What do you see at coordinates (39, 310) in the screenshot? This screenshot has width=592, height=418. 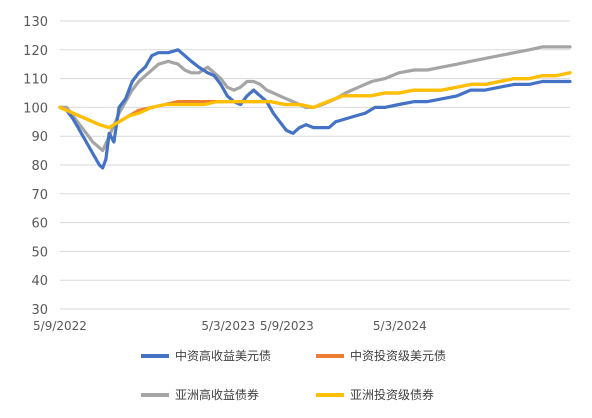 I see `y-tick-label: 30` at bounding box center [39, 310].